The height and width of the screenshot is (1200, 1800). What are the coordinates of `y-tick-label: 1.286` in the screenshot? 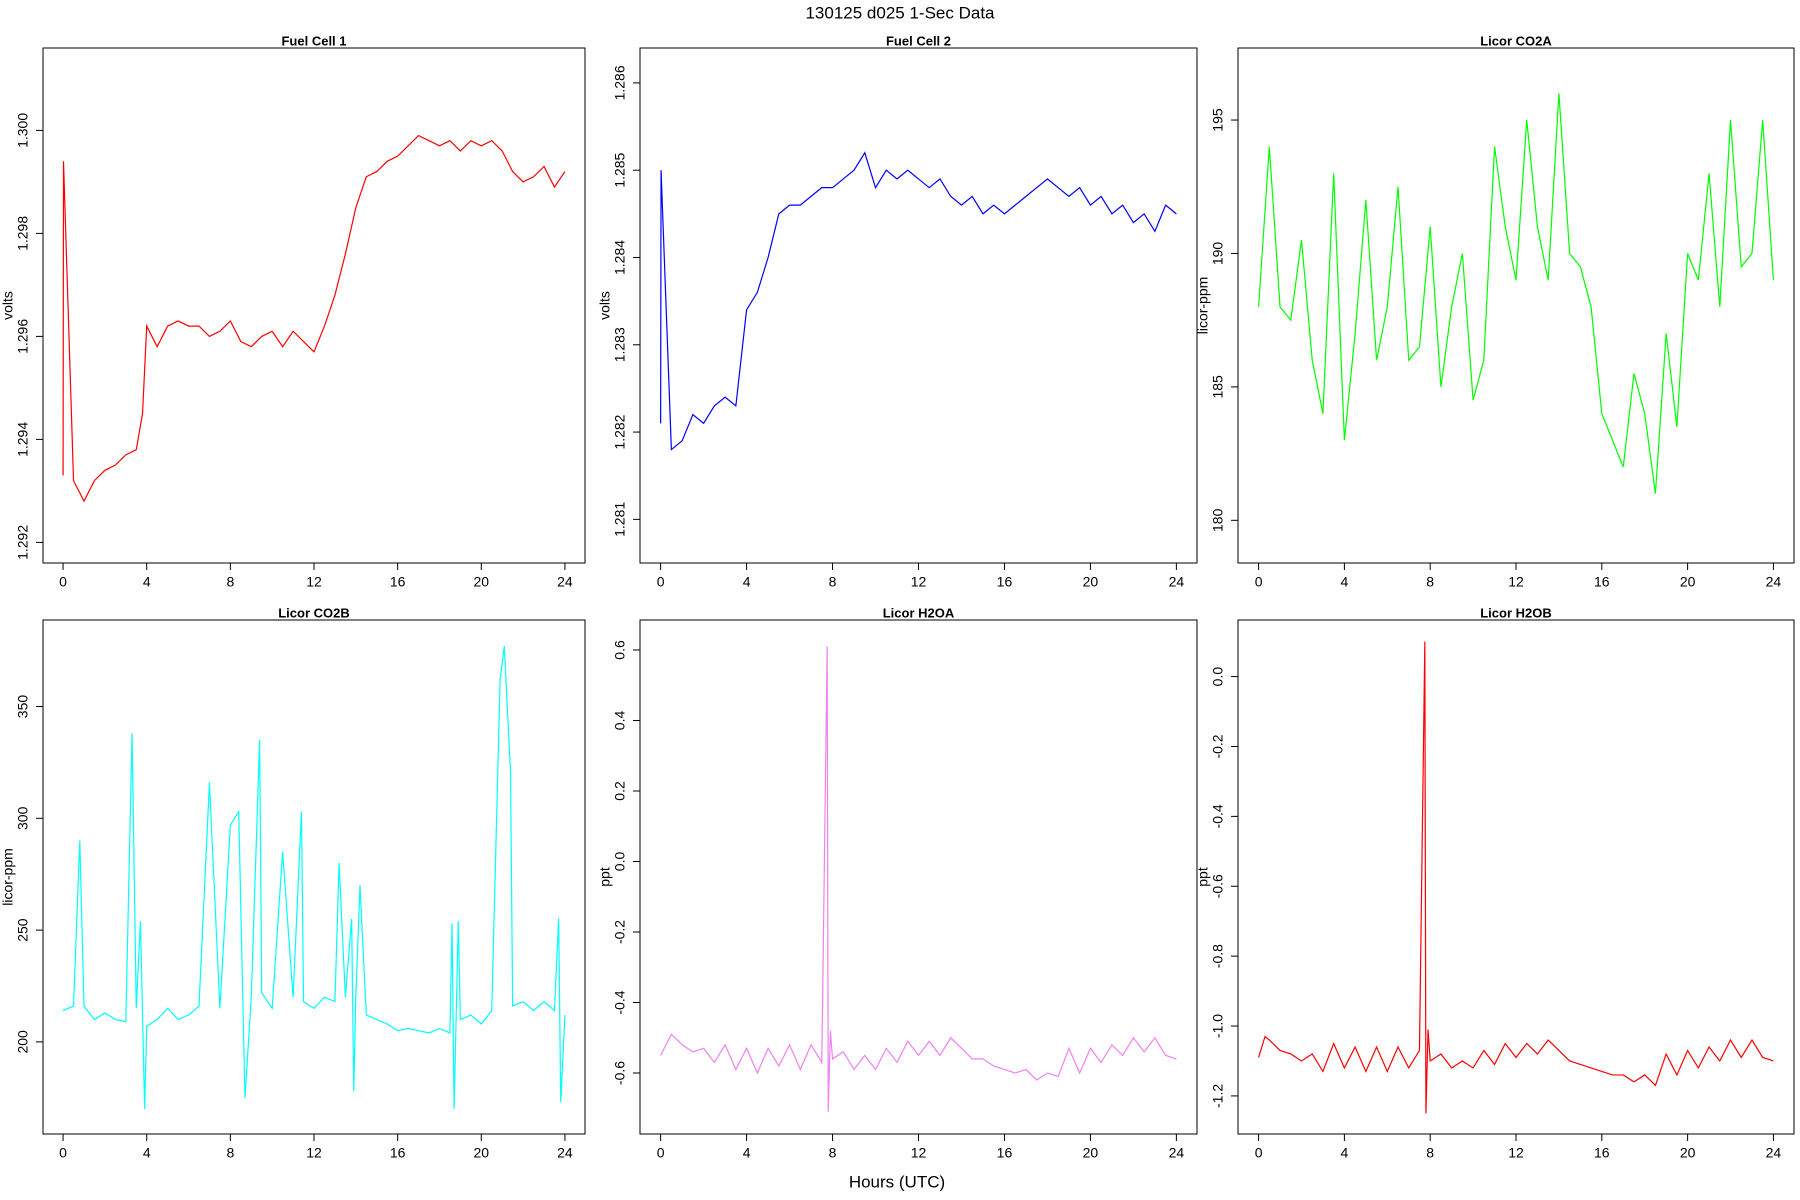 It's located at (620, 82).